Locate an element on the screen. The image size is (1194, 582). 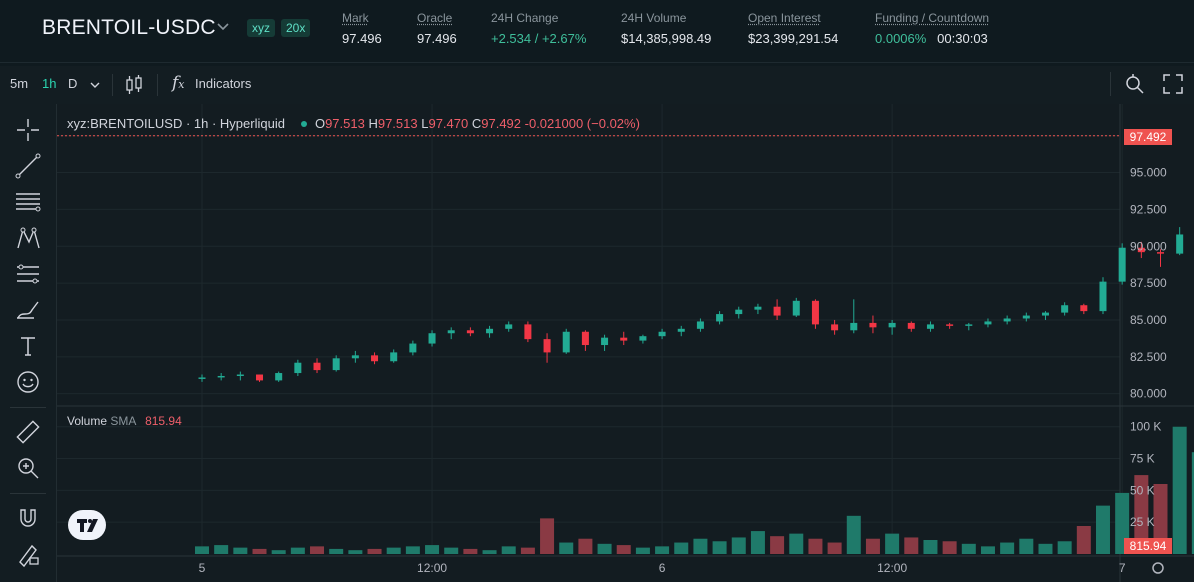
last-volume-badge: 815.94 is located at coordinates (1148, 546).